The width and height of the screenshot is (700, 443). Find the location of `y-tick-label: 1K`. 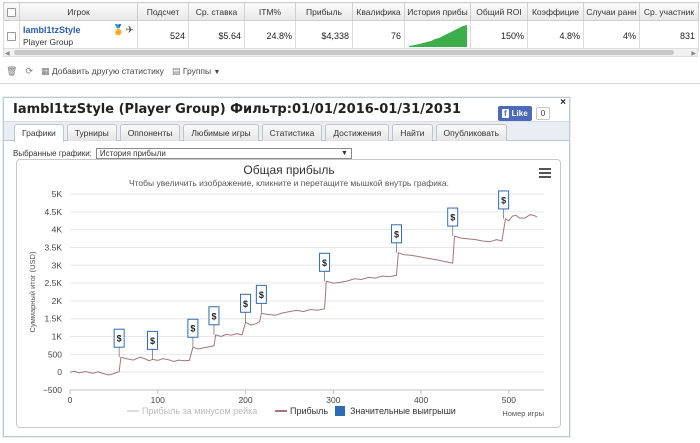

y-tick-label: 1K is located at coordinates (57, 337).